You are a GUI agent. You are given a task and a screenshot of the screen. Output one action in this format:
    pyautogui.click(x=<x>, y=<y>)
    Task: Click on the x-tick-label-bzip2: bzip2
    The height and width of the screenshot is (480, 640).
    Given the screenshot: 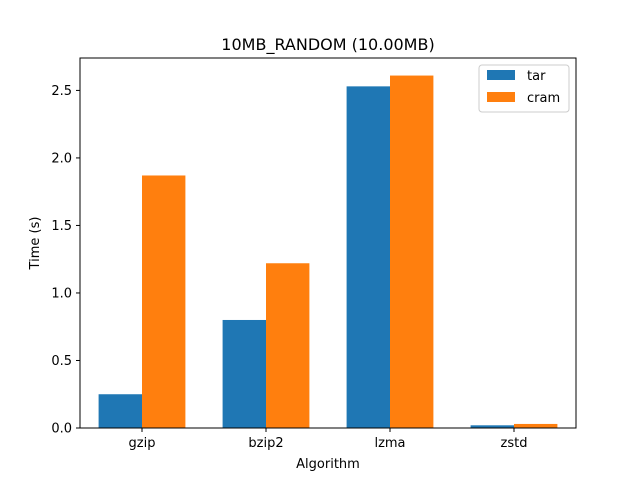 What is the action you would take?
    pyautogui.click(x=265, y=443)
    